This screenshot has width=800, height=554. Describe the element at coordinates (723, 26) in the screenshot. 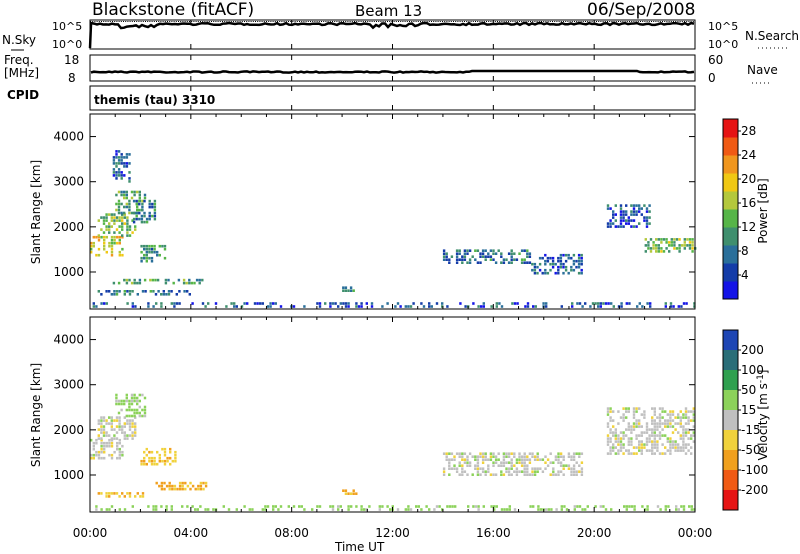

I see `nsearch-tick-top: 10^5` at that location.